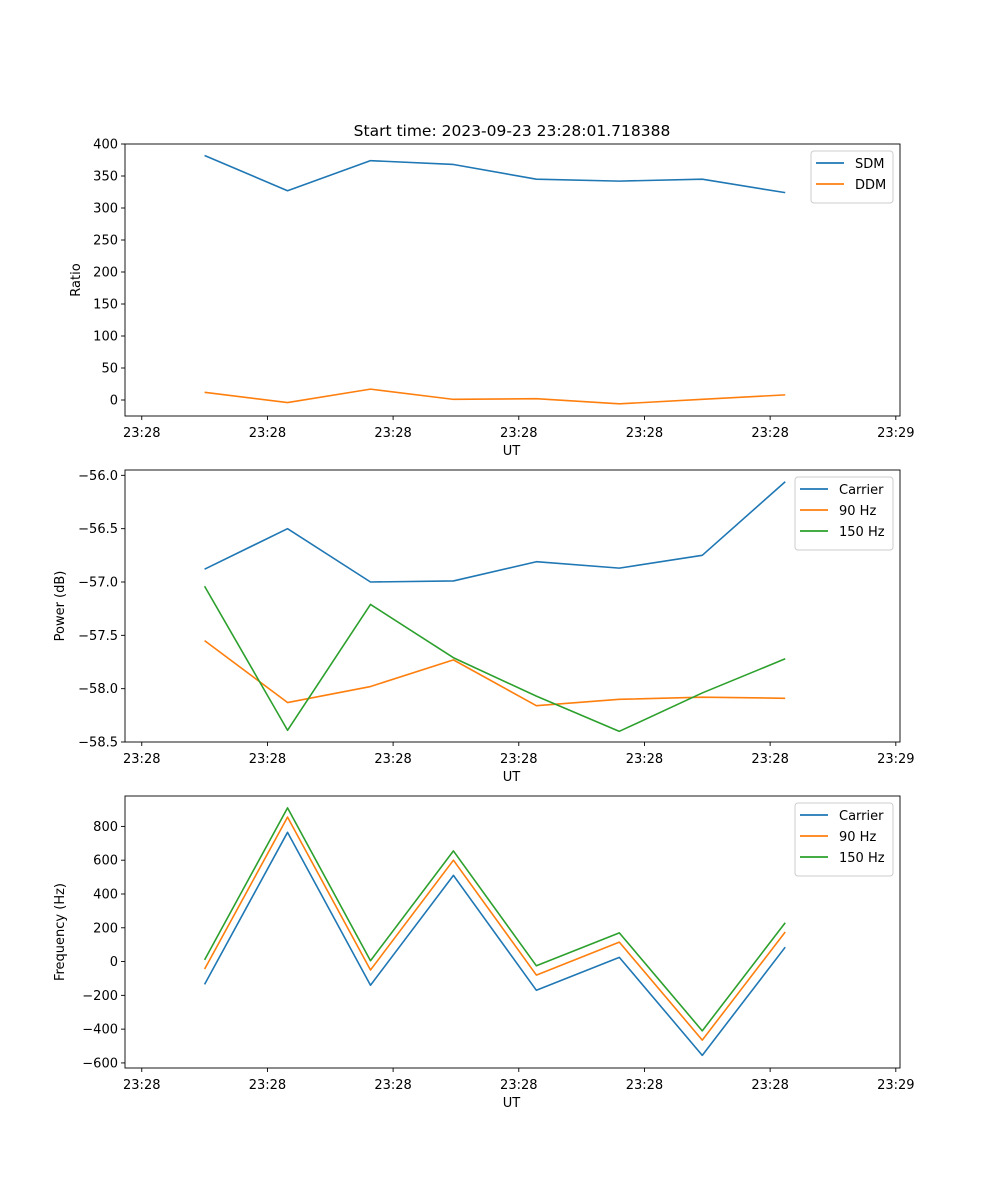 The image size is (1000, 1200). I want to click on legend-box, so click(852, 177).